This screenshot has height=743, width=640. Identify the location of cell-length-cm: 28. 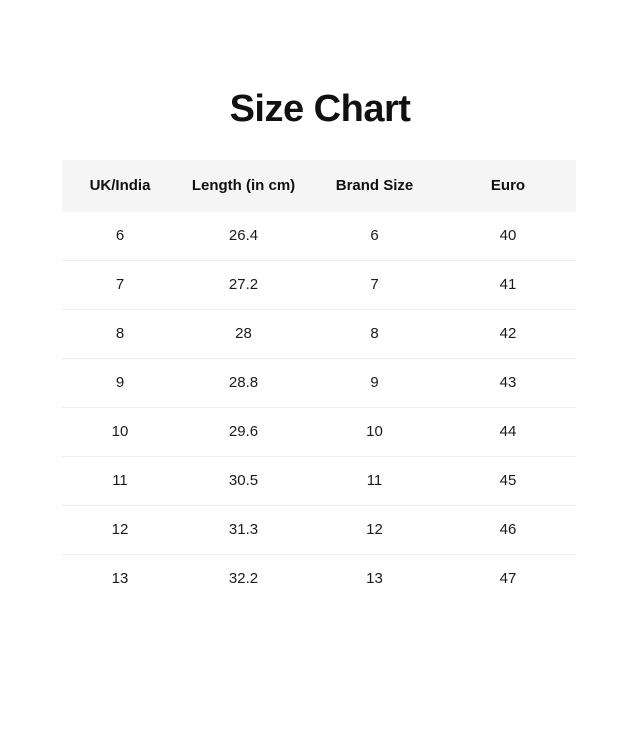
(243, 334).